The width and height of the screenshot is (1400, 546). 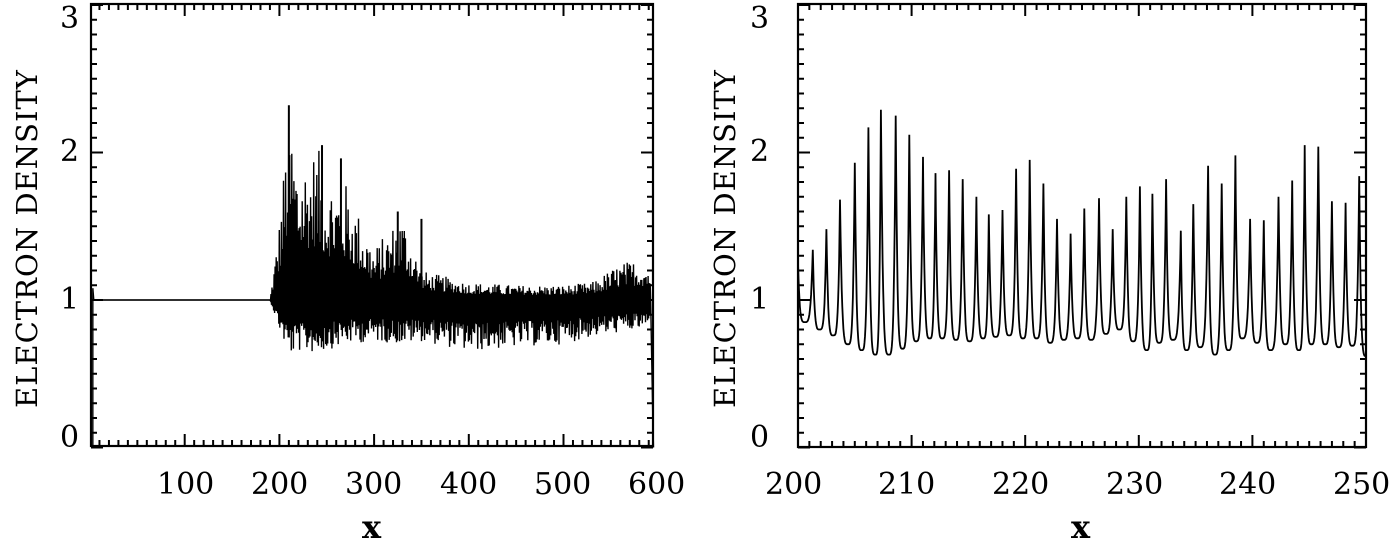 What do you see at coordinates (70, 437) in the screenshot?
I see `left-ytick-0: 0` at bounding box center [70, 437].